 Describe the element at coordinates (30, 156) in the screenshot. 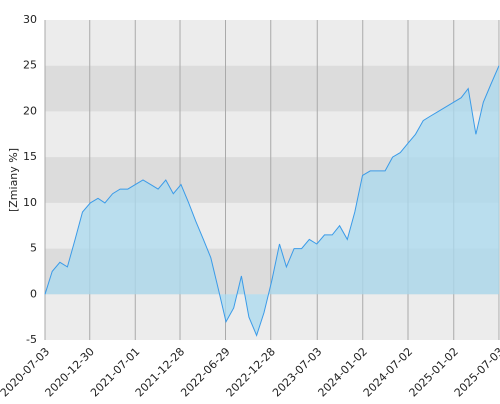

I see `y-tick-label: 15` at that location.